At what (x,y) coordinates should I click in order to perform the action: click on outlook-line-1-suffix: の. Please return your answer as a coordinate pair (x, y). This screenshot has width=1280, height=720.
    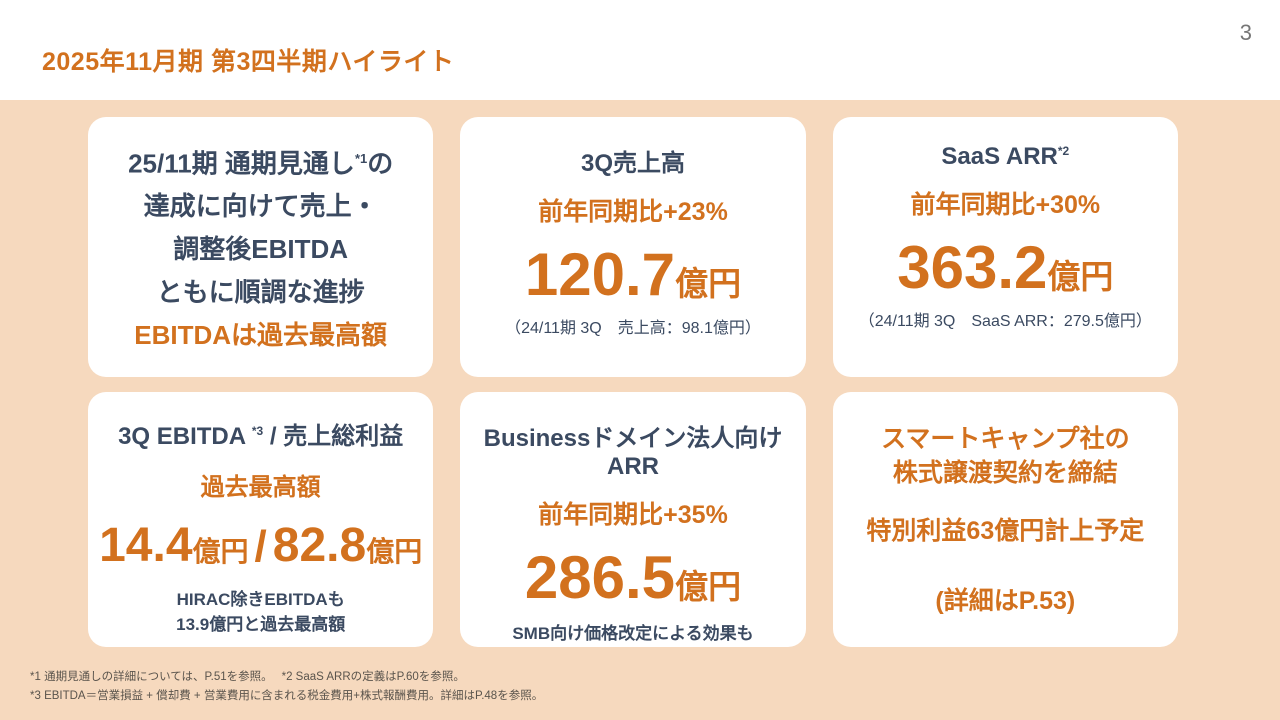
    Looking at the image, I should click on (380, 163).